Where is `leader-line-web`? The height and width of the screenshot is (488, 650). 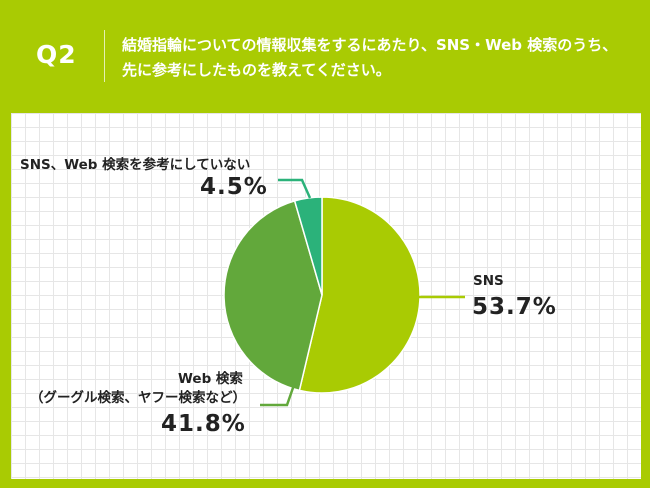
leader-line-web is located at coordinates (278, 394).